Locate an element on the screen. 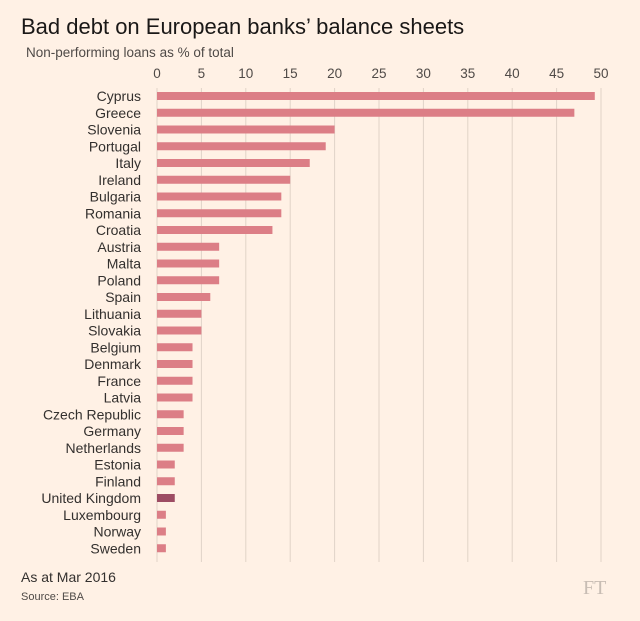  source-note: Source: EBA is located at coordinates (52, 597).